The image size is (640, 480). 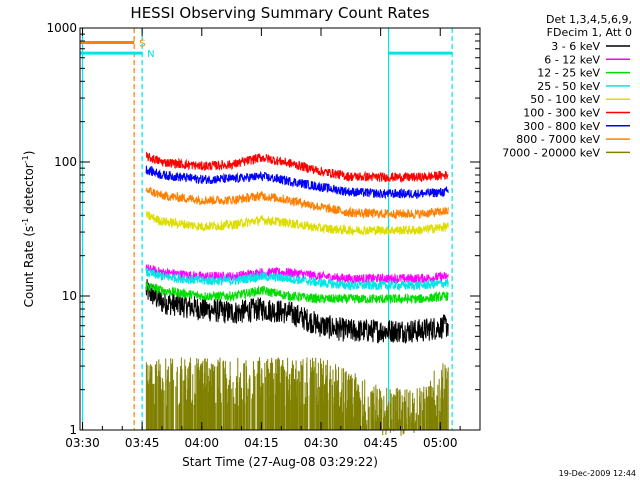 I want to click on x-tick-label: 04:45, so click(x=380, y=443).